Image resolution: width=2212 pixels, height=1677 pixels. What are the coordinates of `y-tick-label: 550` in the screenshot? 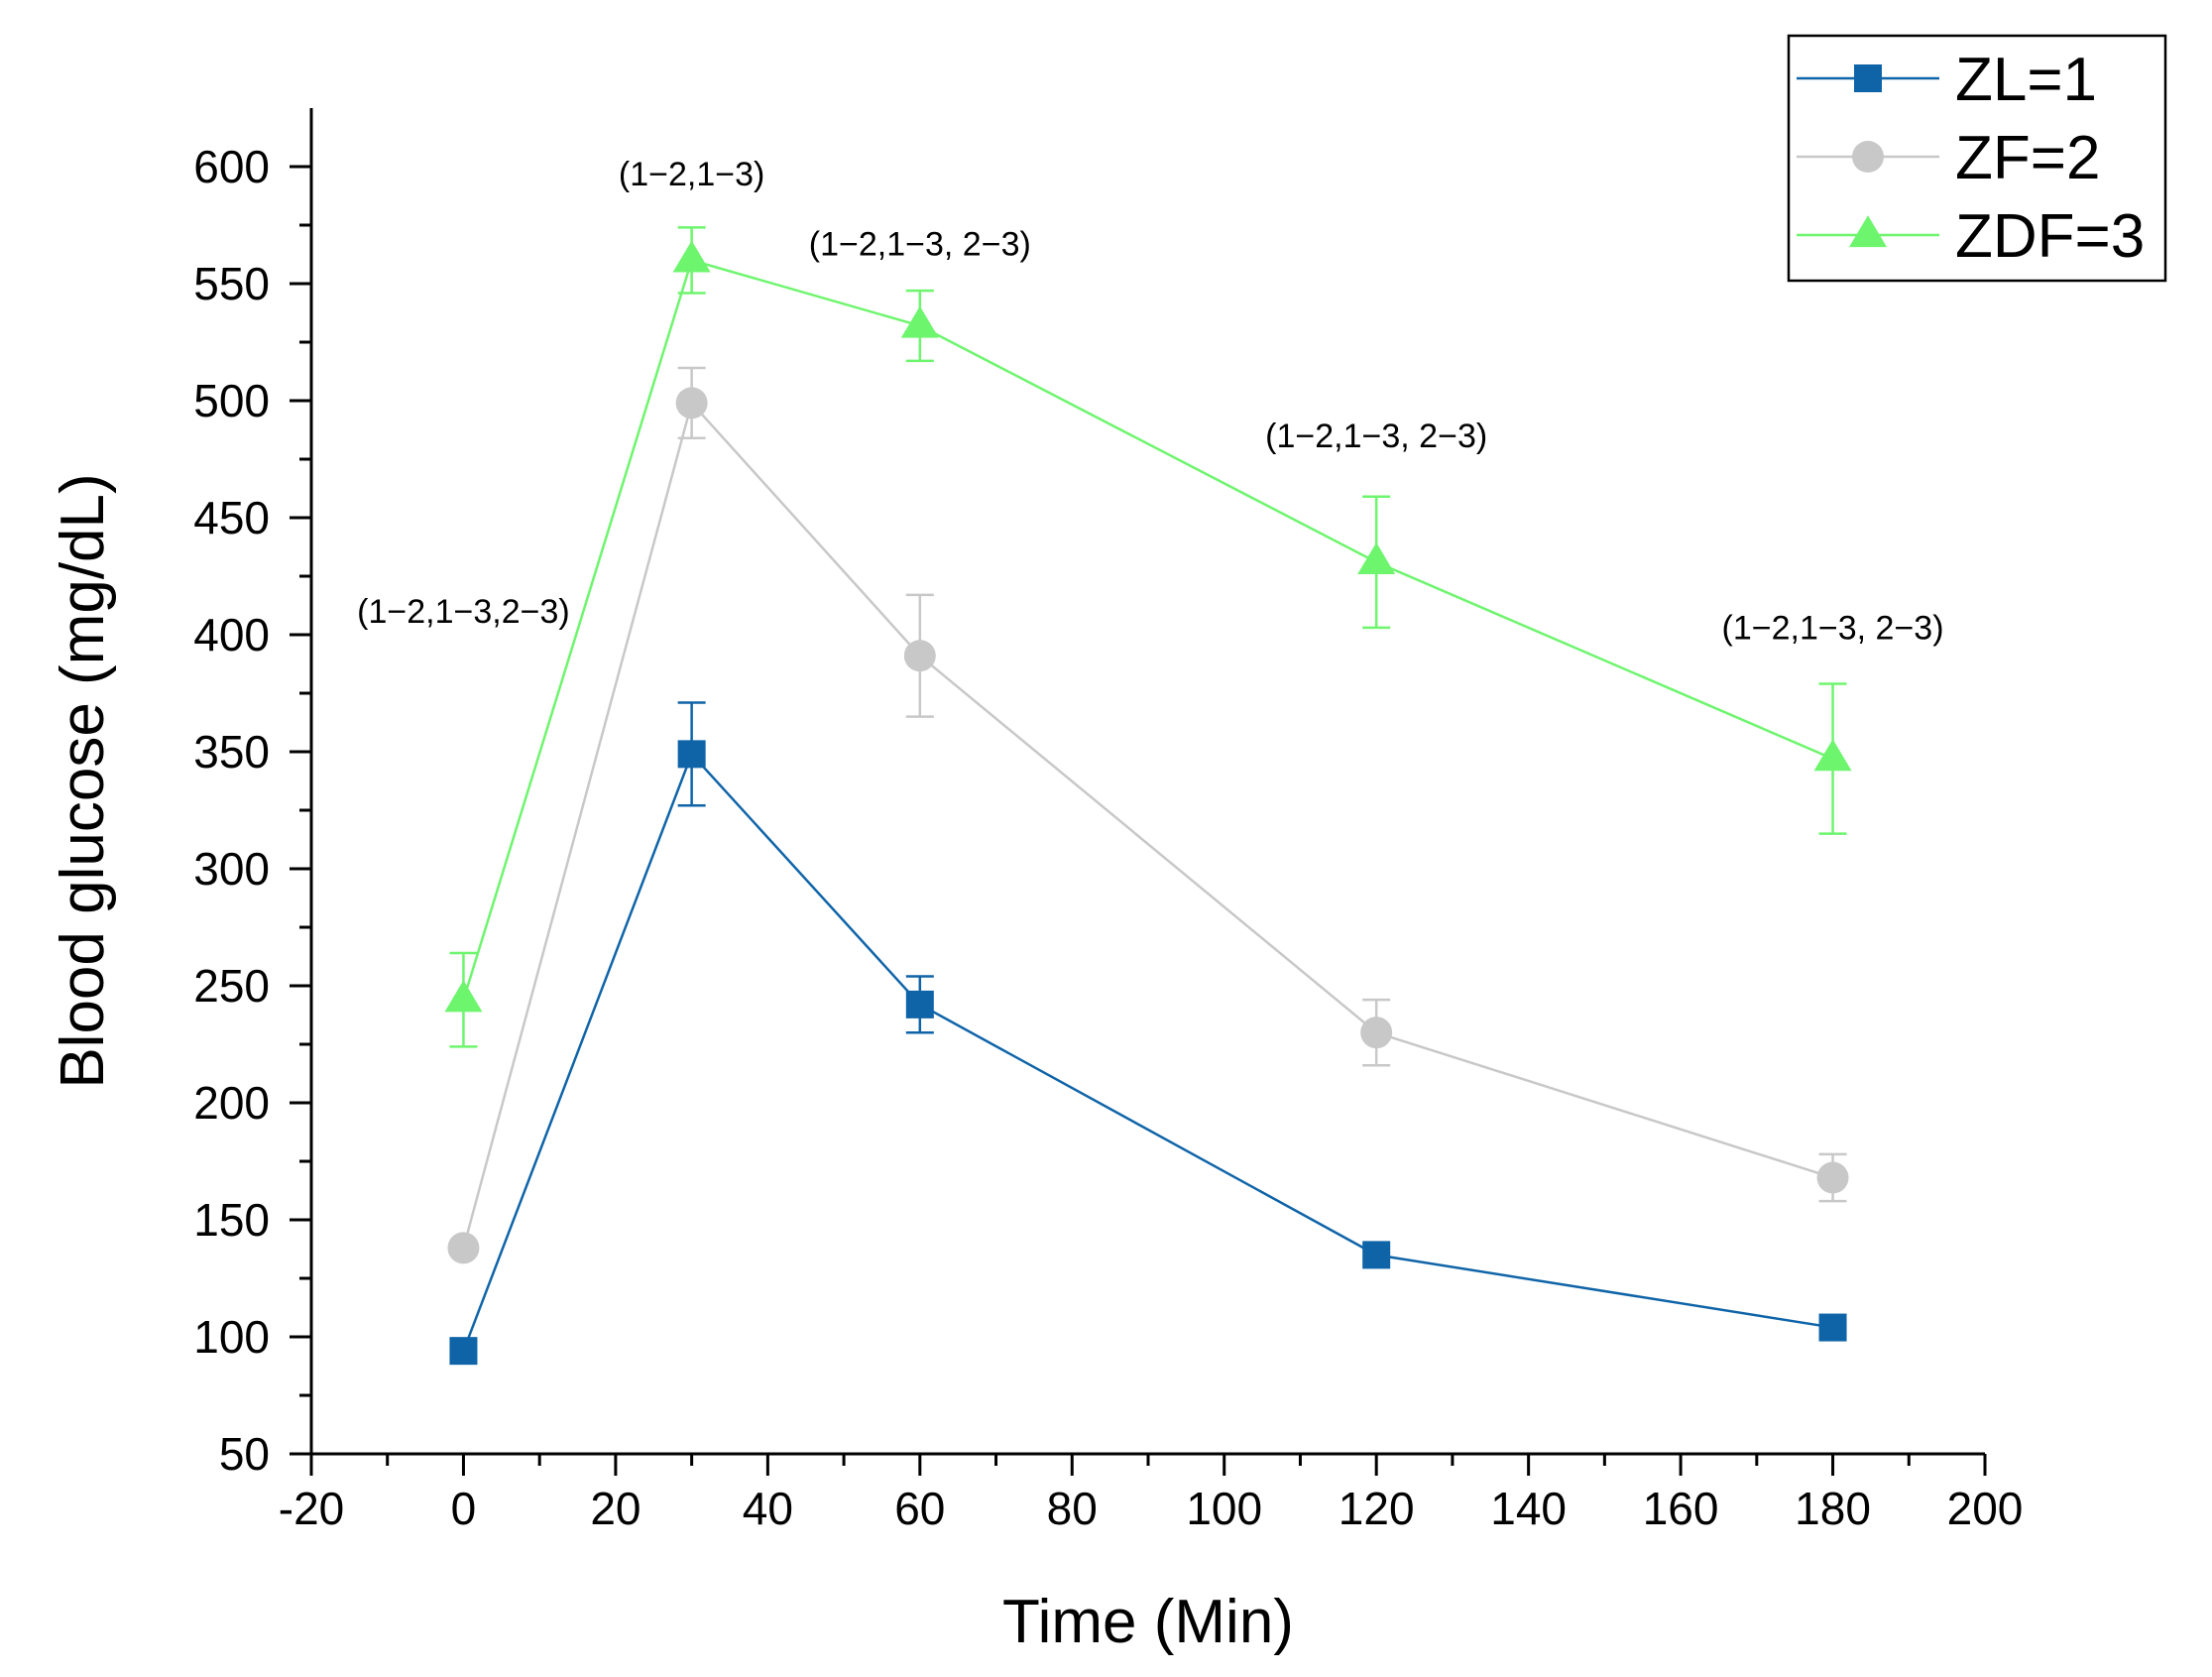 It's located at (231, 283).